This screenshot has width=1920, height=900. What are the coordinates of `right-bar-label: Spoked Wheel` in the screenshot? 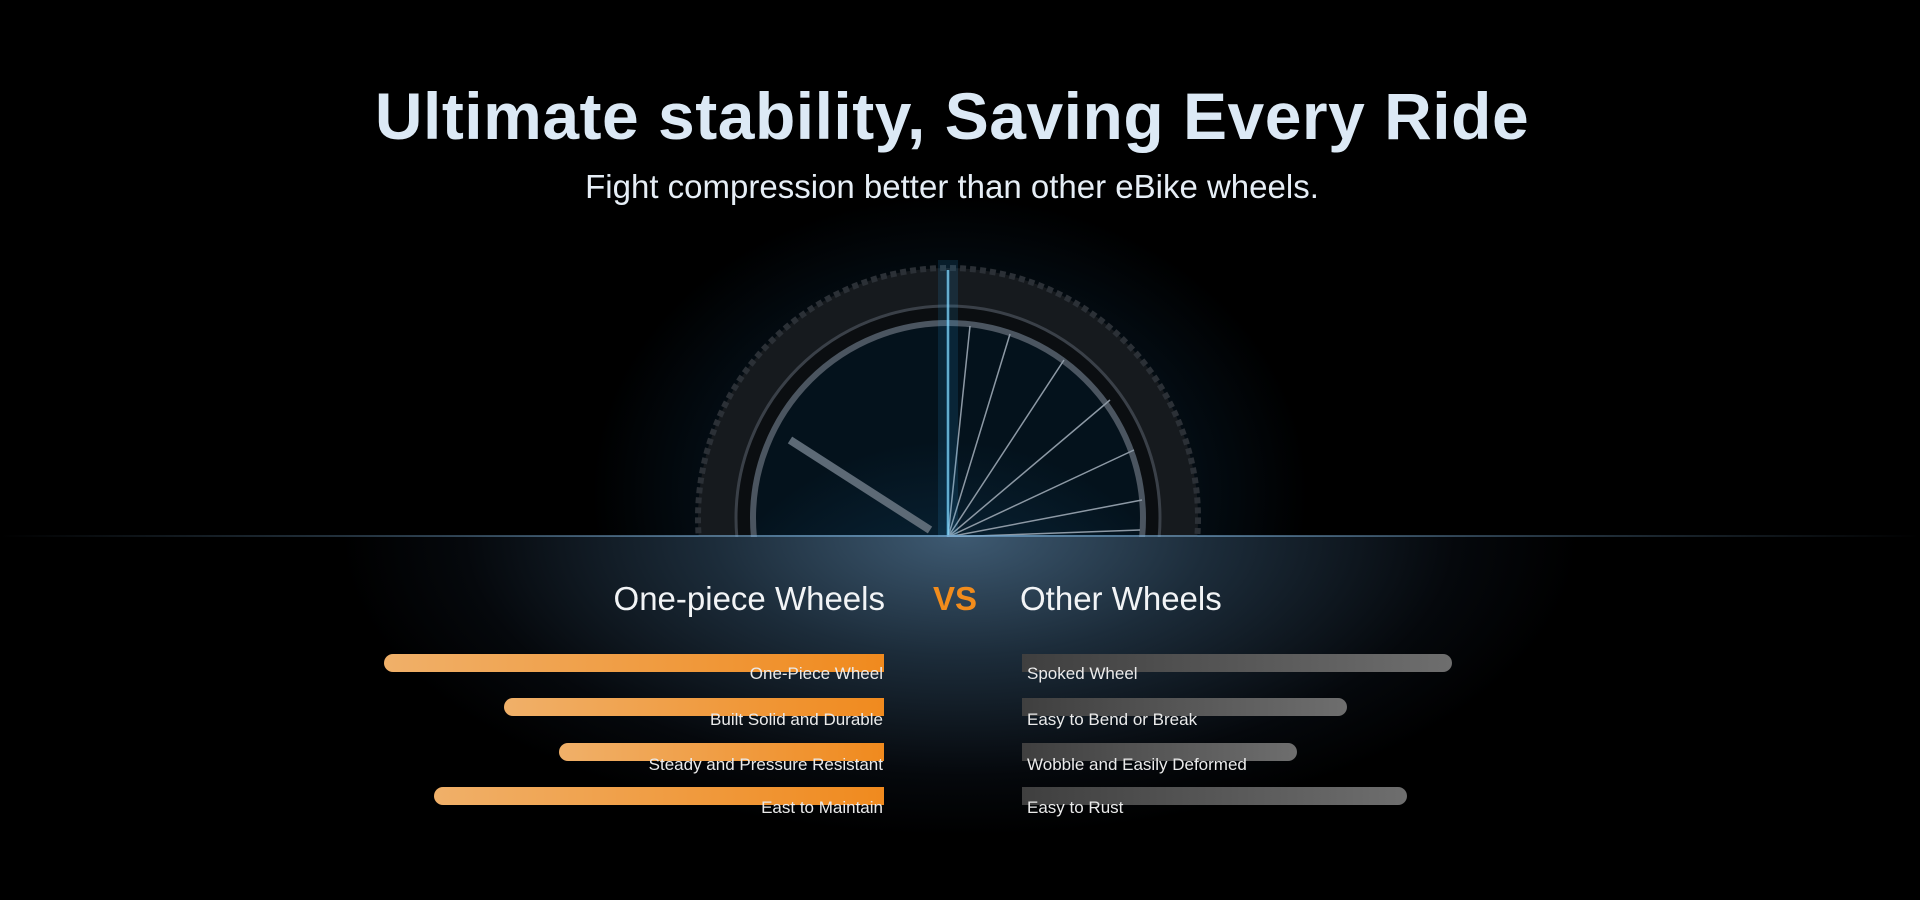 It's located at (1082, 673).